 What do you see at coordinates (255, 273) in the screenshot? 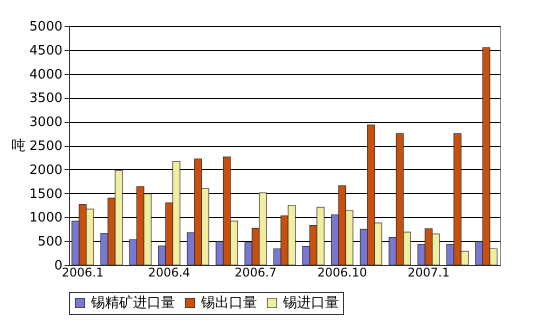
I see `x-tick-label: 2006.7` at bounding box center [255, 273].